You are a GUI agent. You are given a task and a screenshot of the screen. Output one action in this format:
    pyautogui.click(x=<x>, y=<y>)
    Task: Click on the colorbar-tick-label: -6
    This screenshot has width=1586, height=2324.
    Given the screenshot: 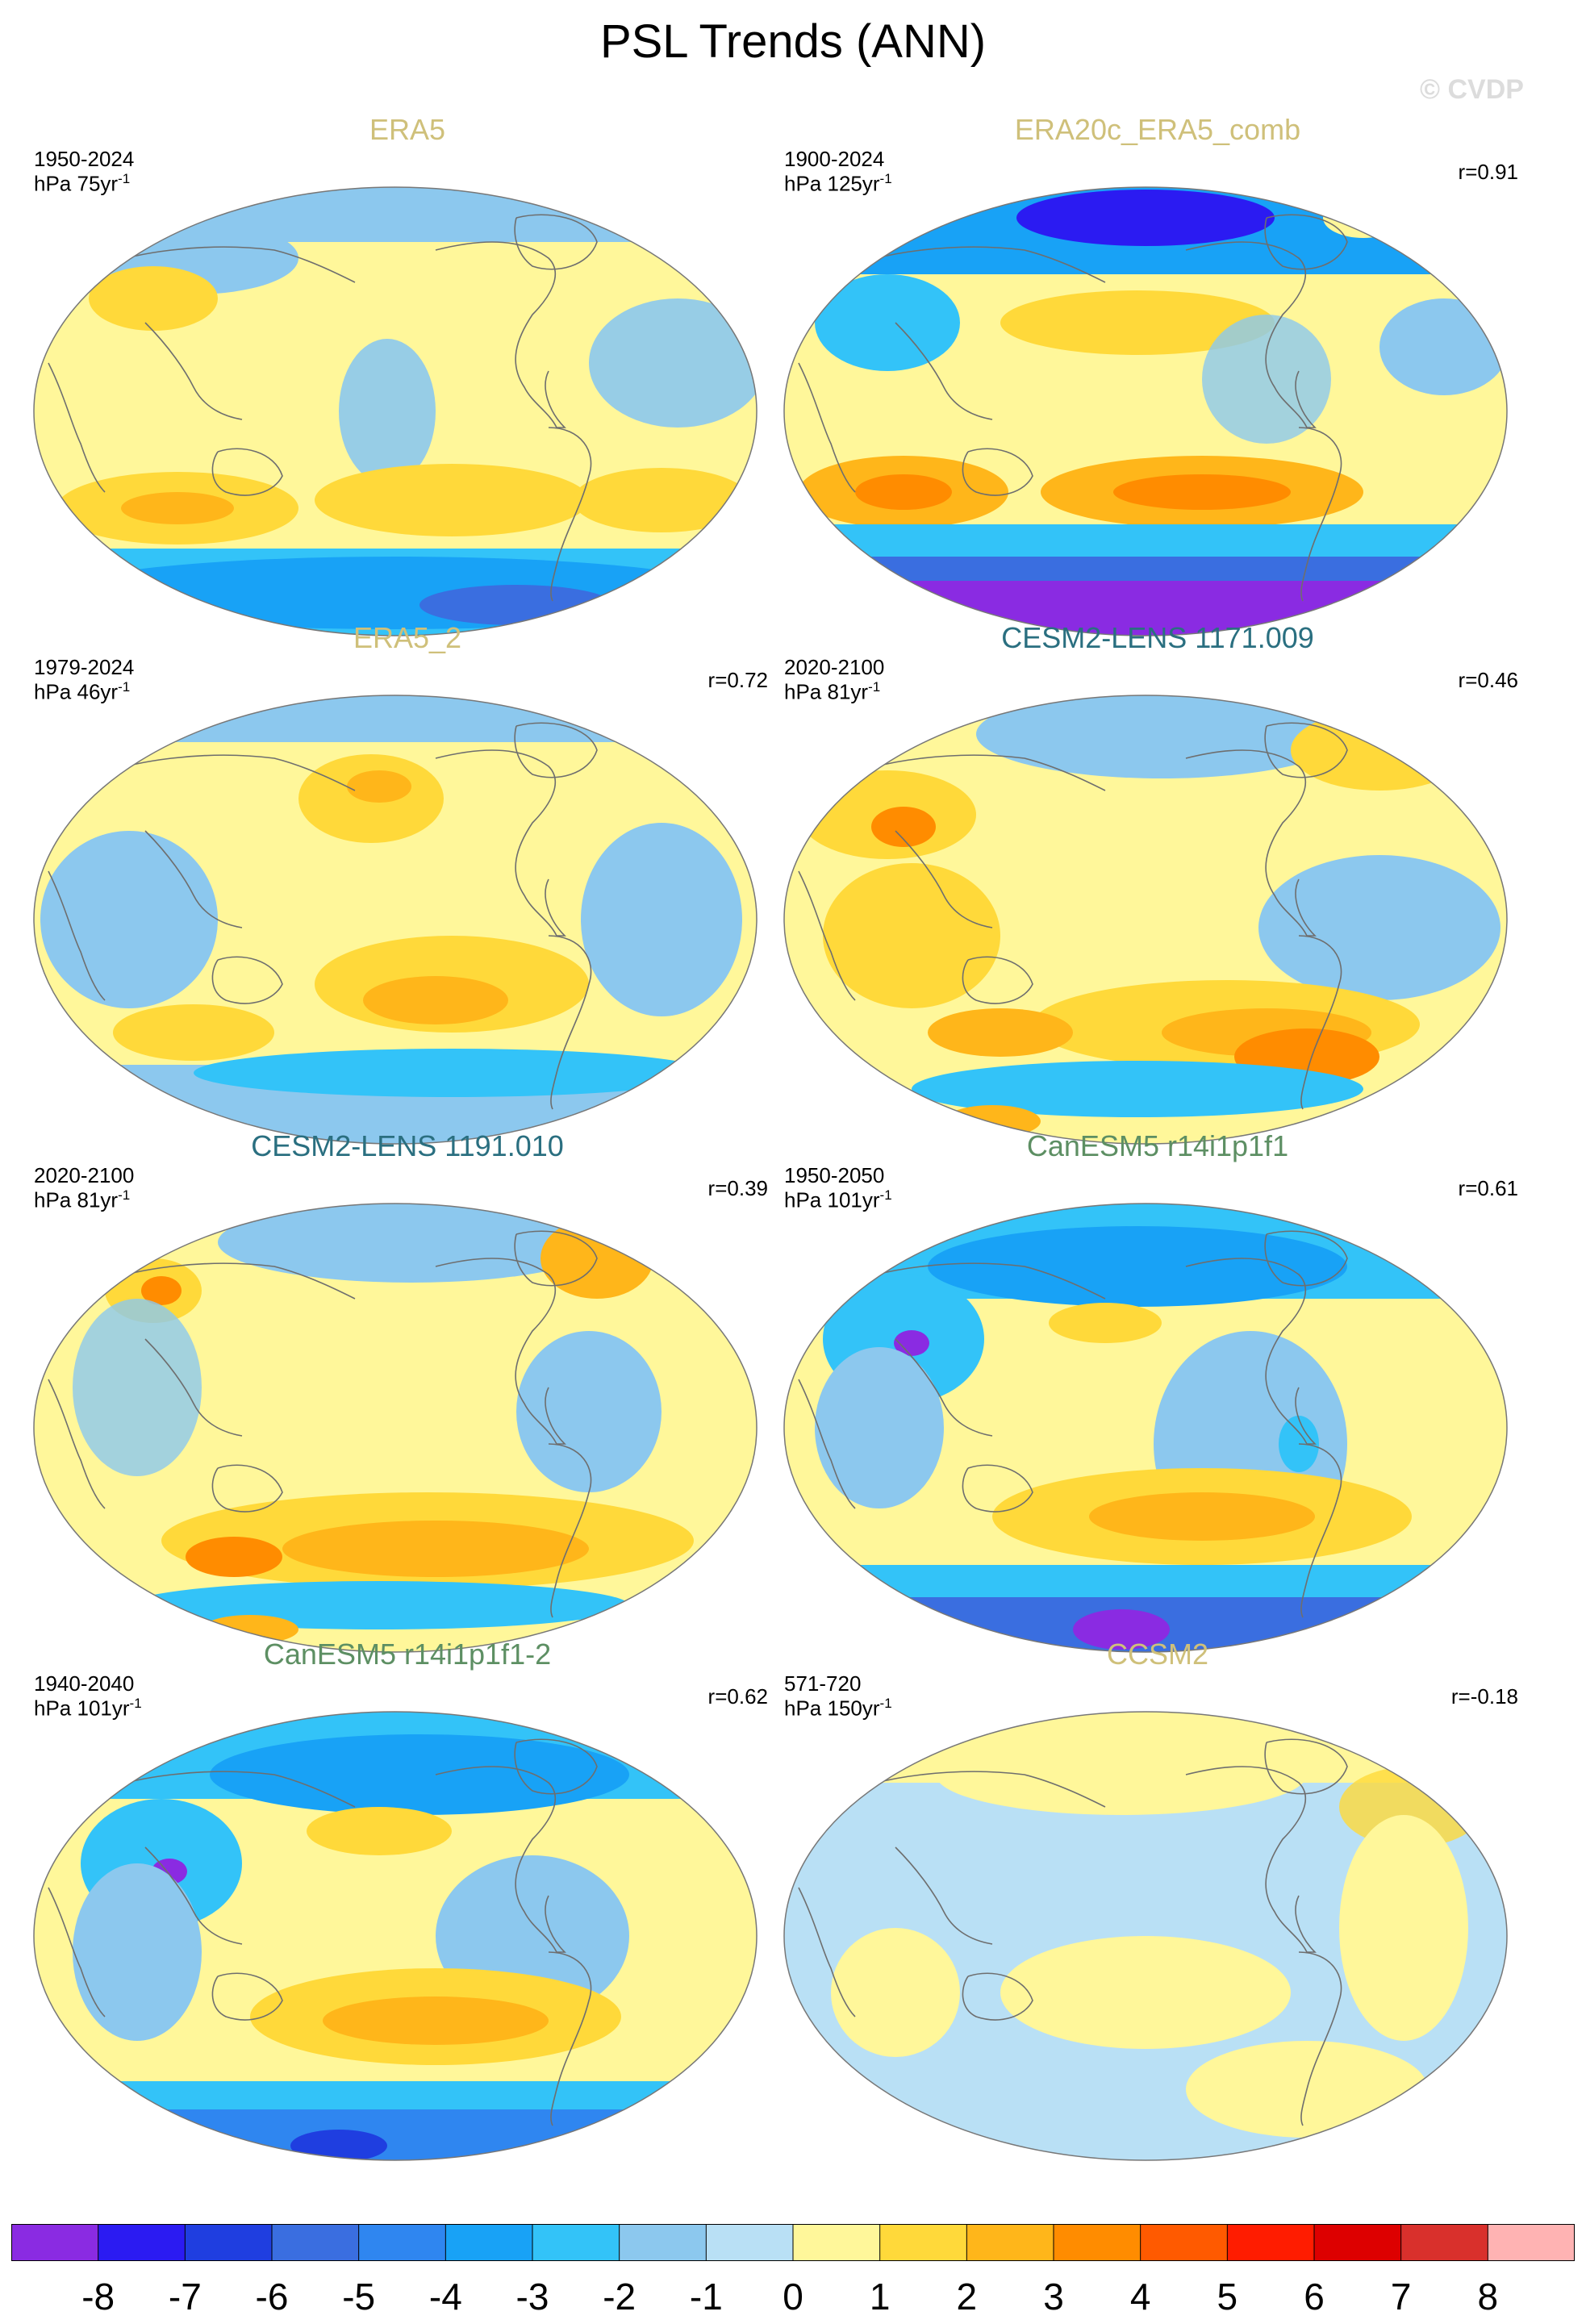 What is the action you would take?
    pyautogui.click(x=272, y=2297)
    